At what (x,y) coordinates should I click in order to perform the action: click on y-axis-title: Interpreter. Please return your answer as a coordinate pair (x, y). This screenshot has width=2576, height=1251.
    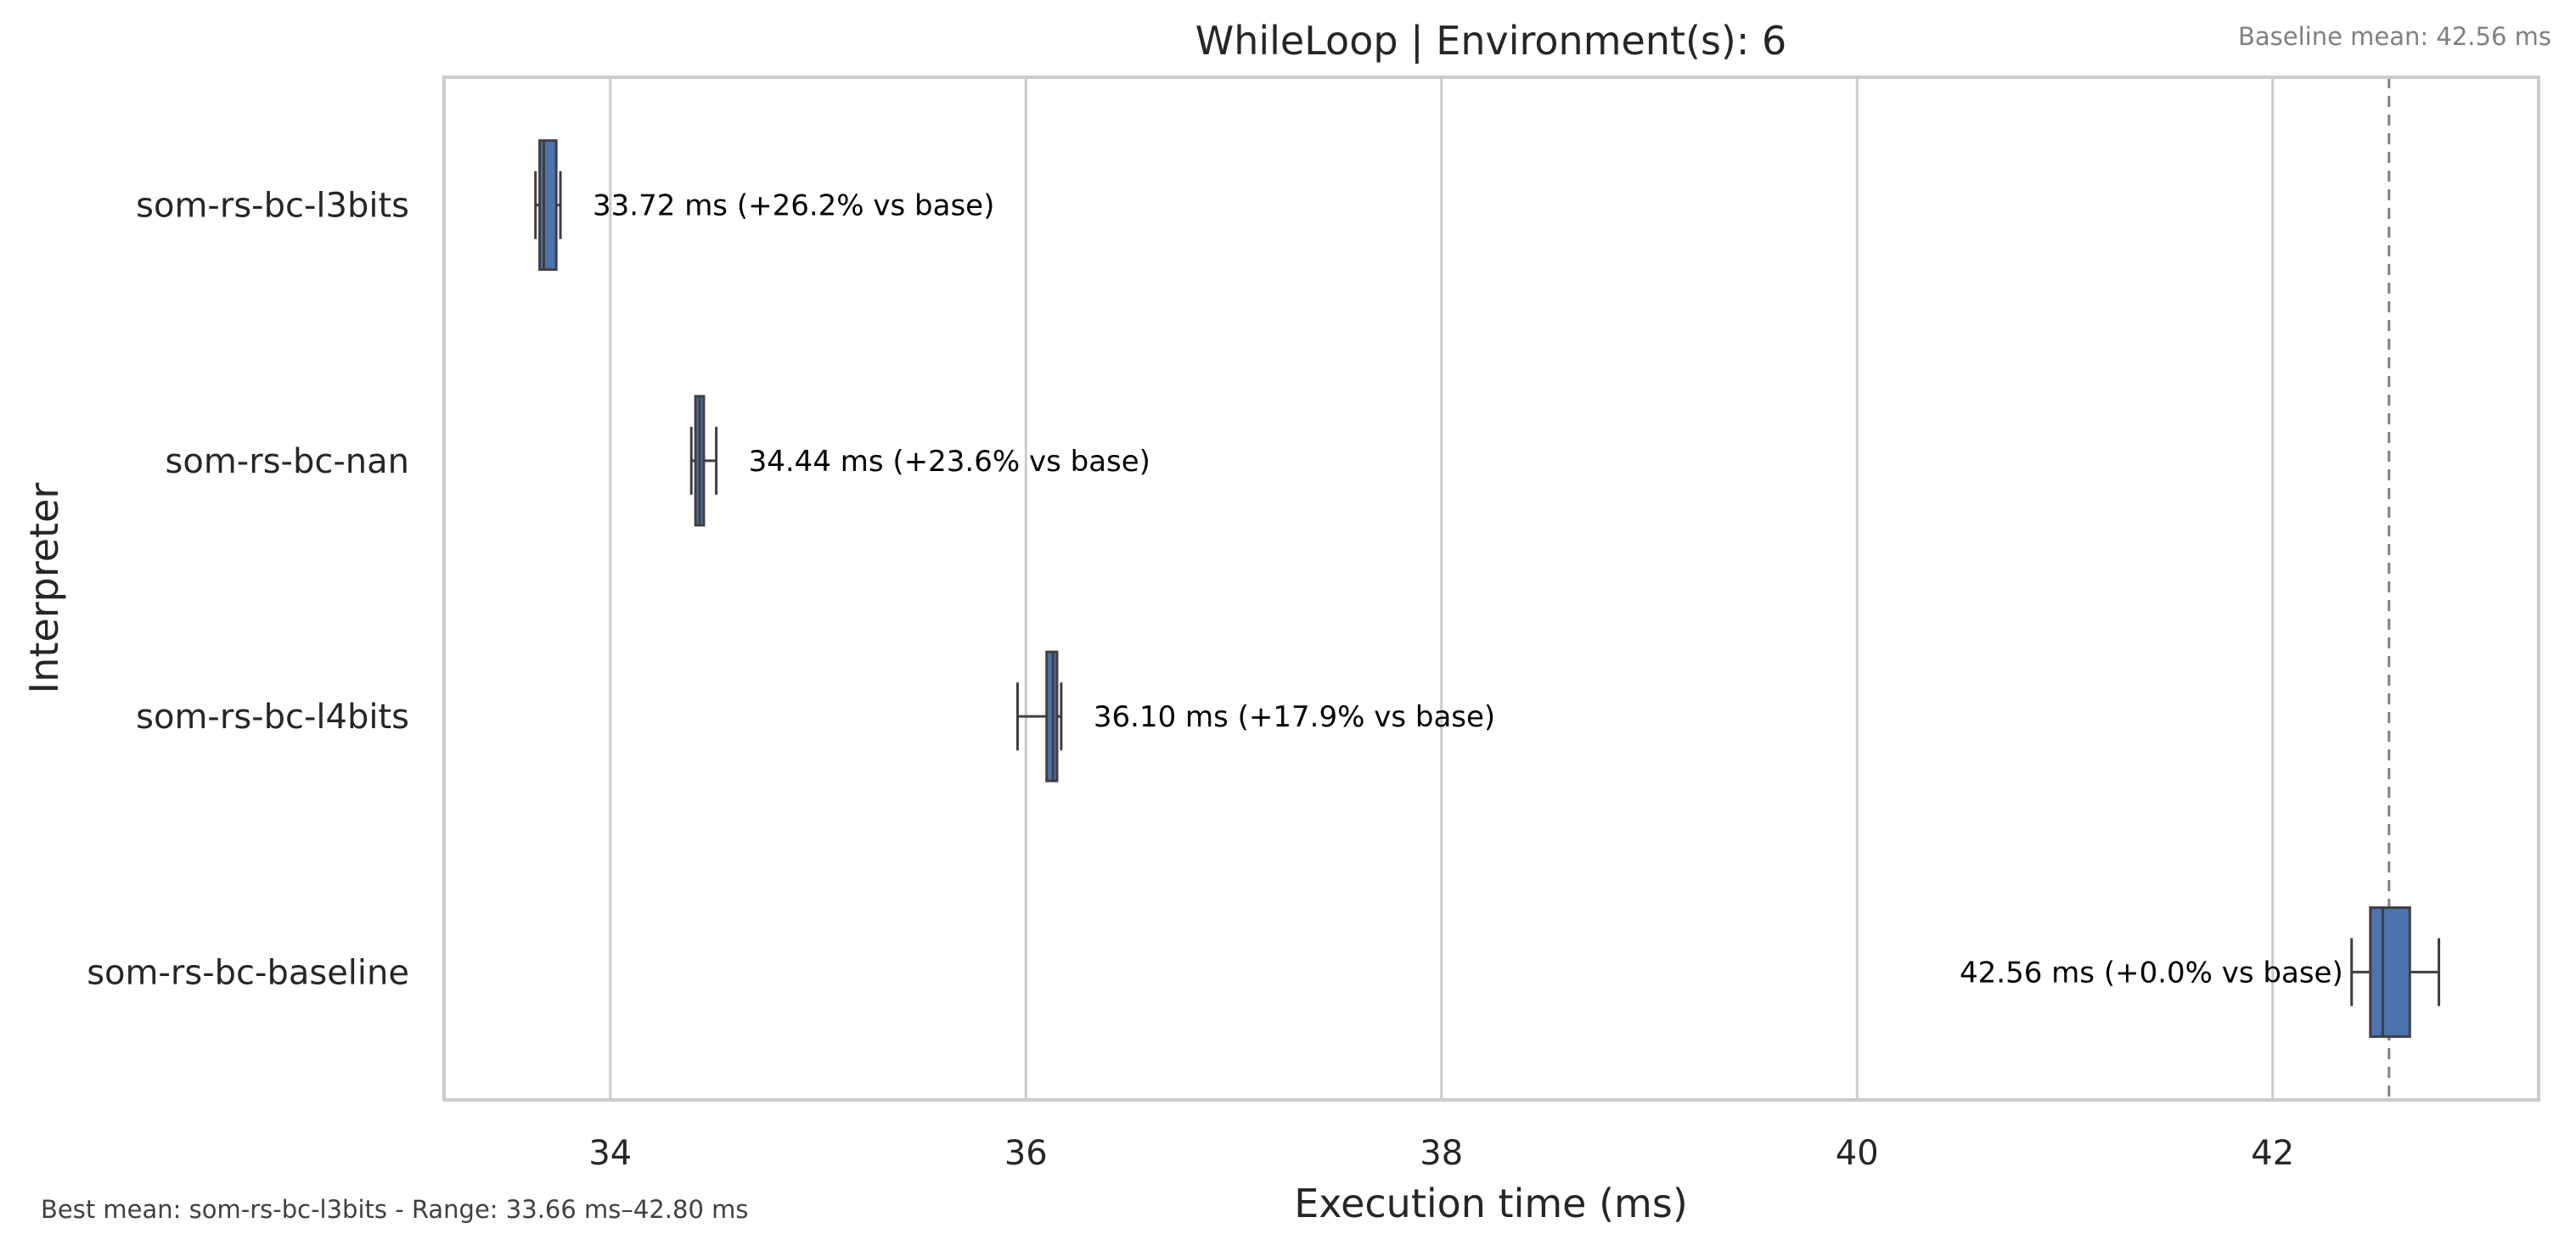
    Looking at the image, I should click on (44, 588).